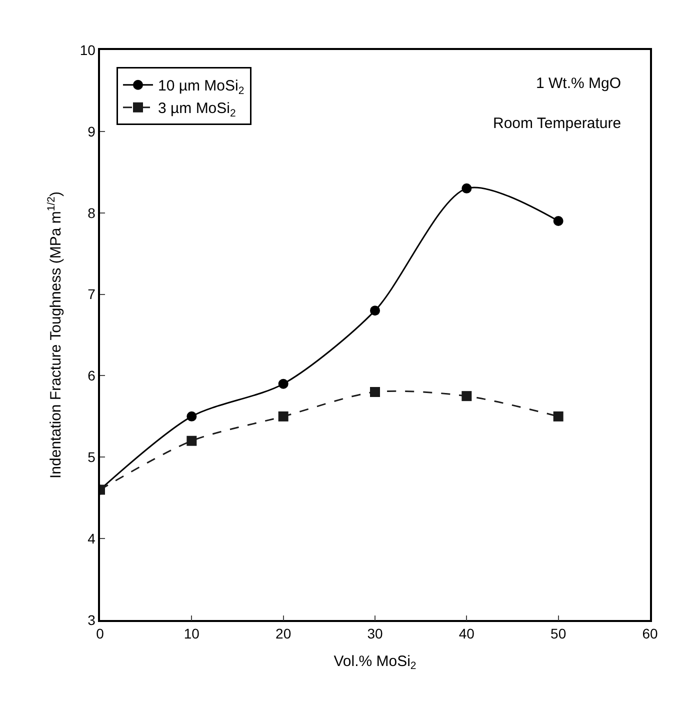 Image resolution: width=700 pixels, height=710 pixels. Describe the element at coordinates (92, 376) in the screenshot. I see `y-tick-label: 6` at that location.